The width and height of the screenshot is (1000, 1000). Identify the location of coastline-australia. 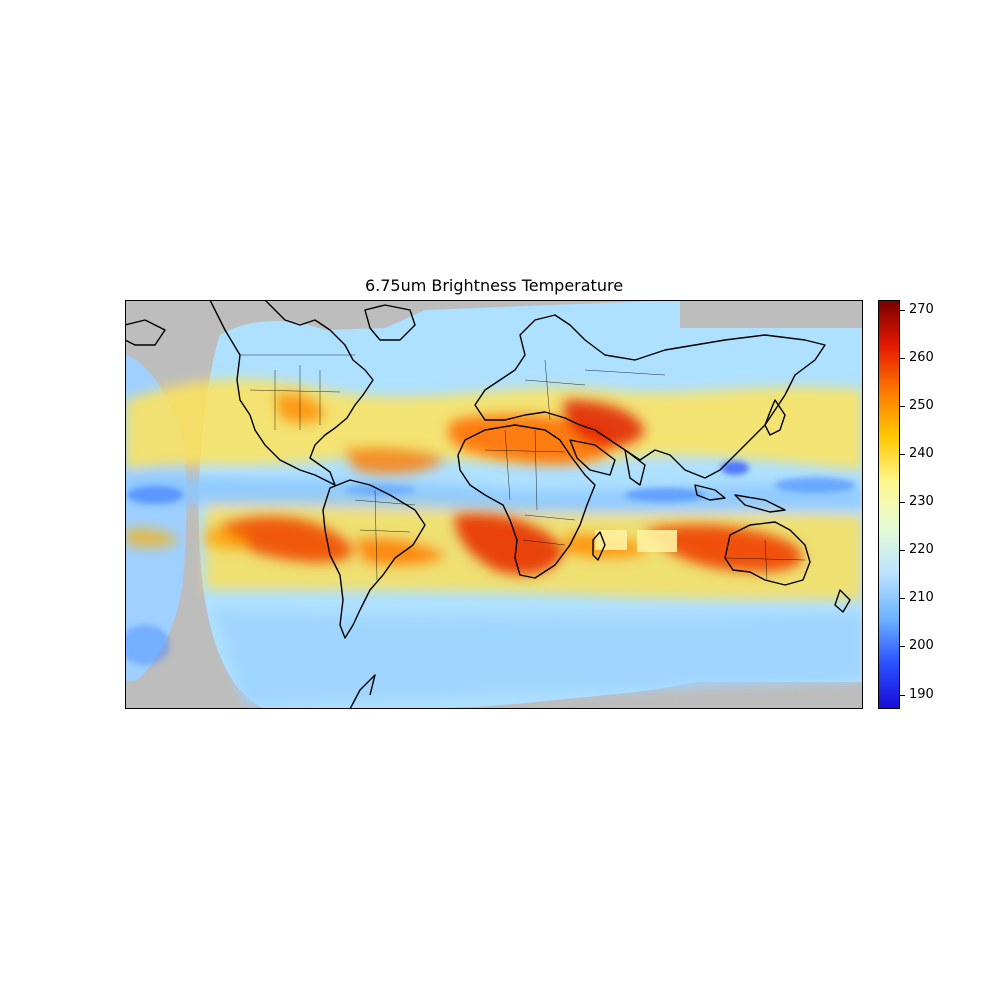
(767, 553).